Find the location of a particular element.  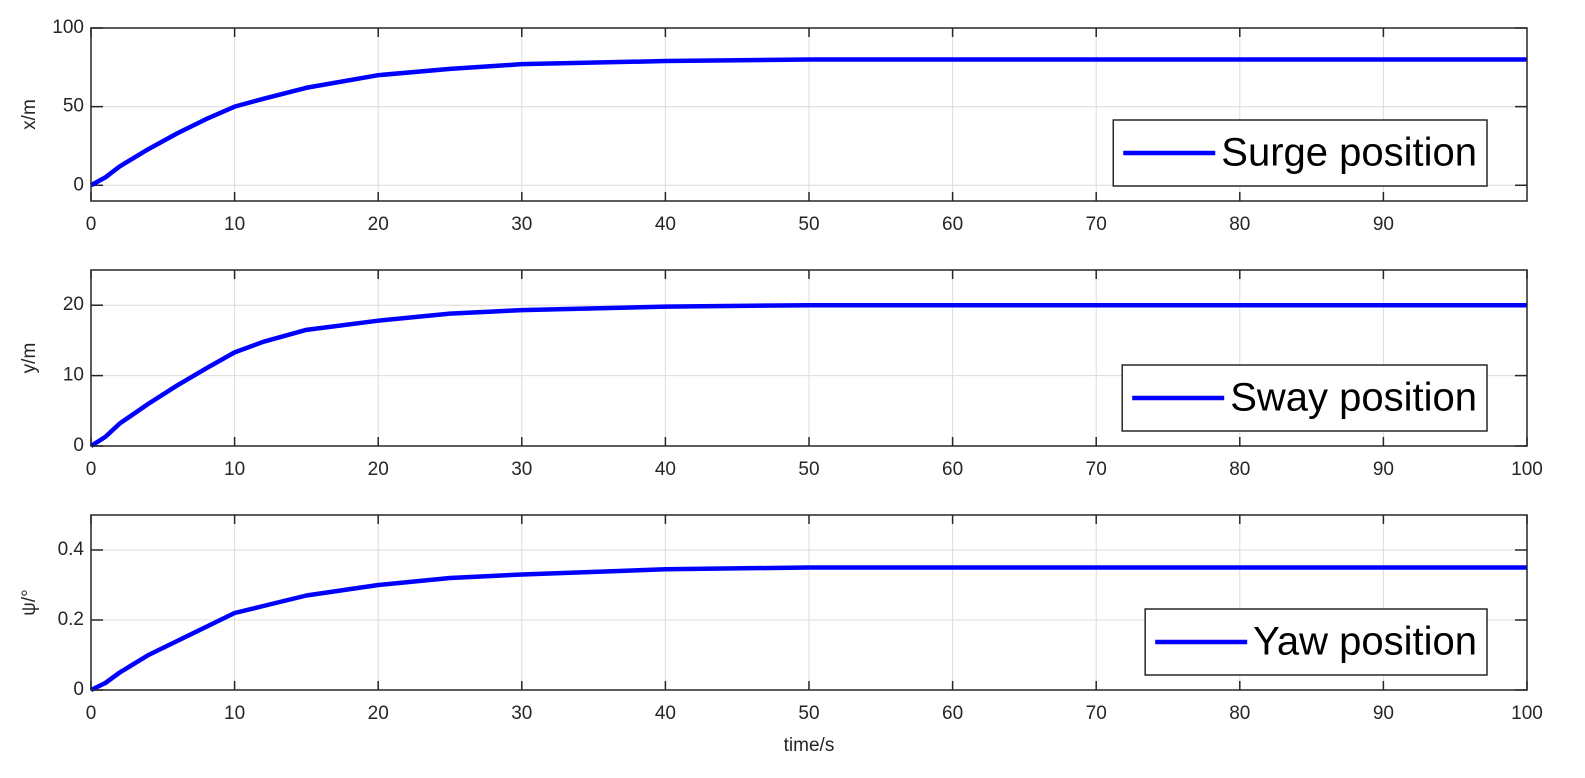

data-line is located at coordinates (808, 629).